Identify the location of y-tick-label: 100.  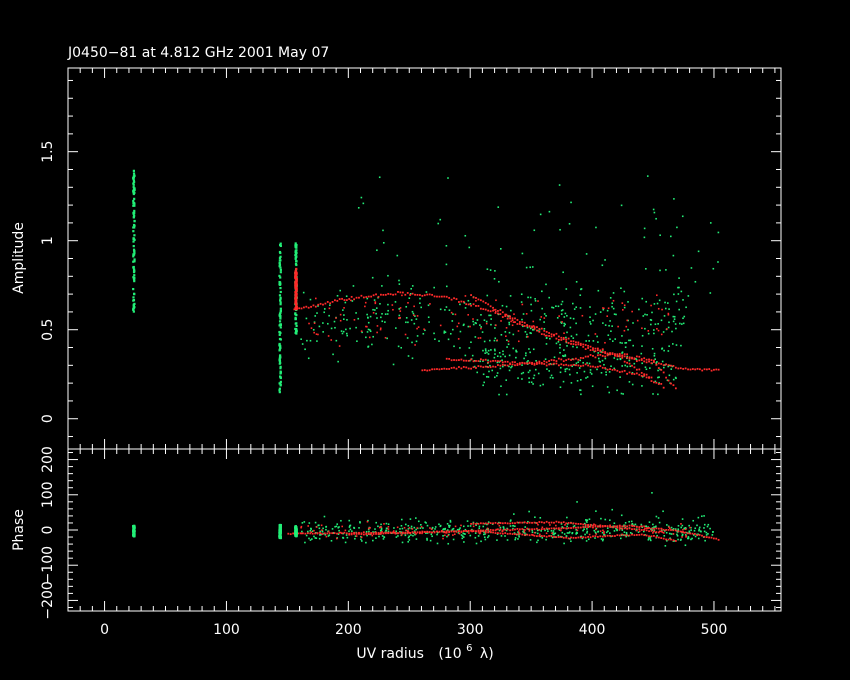
(48, 494).